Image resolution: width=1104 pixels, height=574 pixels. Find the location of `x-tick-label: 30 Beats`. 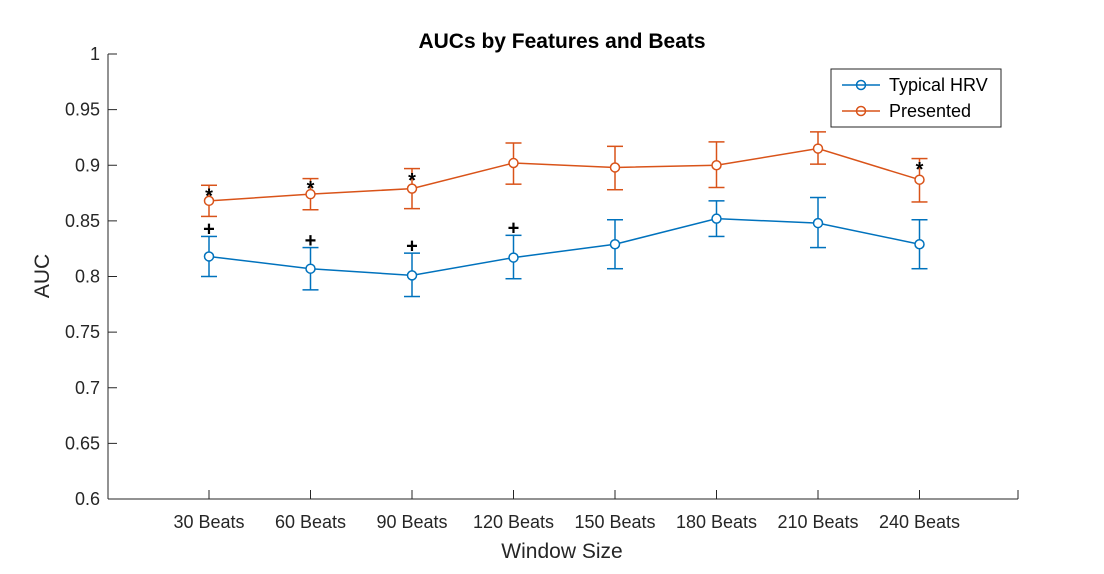

x-tick-label: 30 Beats is located at coordinates (208, 522).